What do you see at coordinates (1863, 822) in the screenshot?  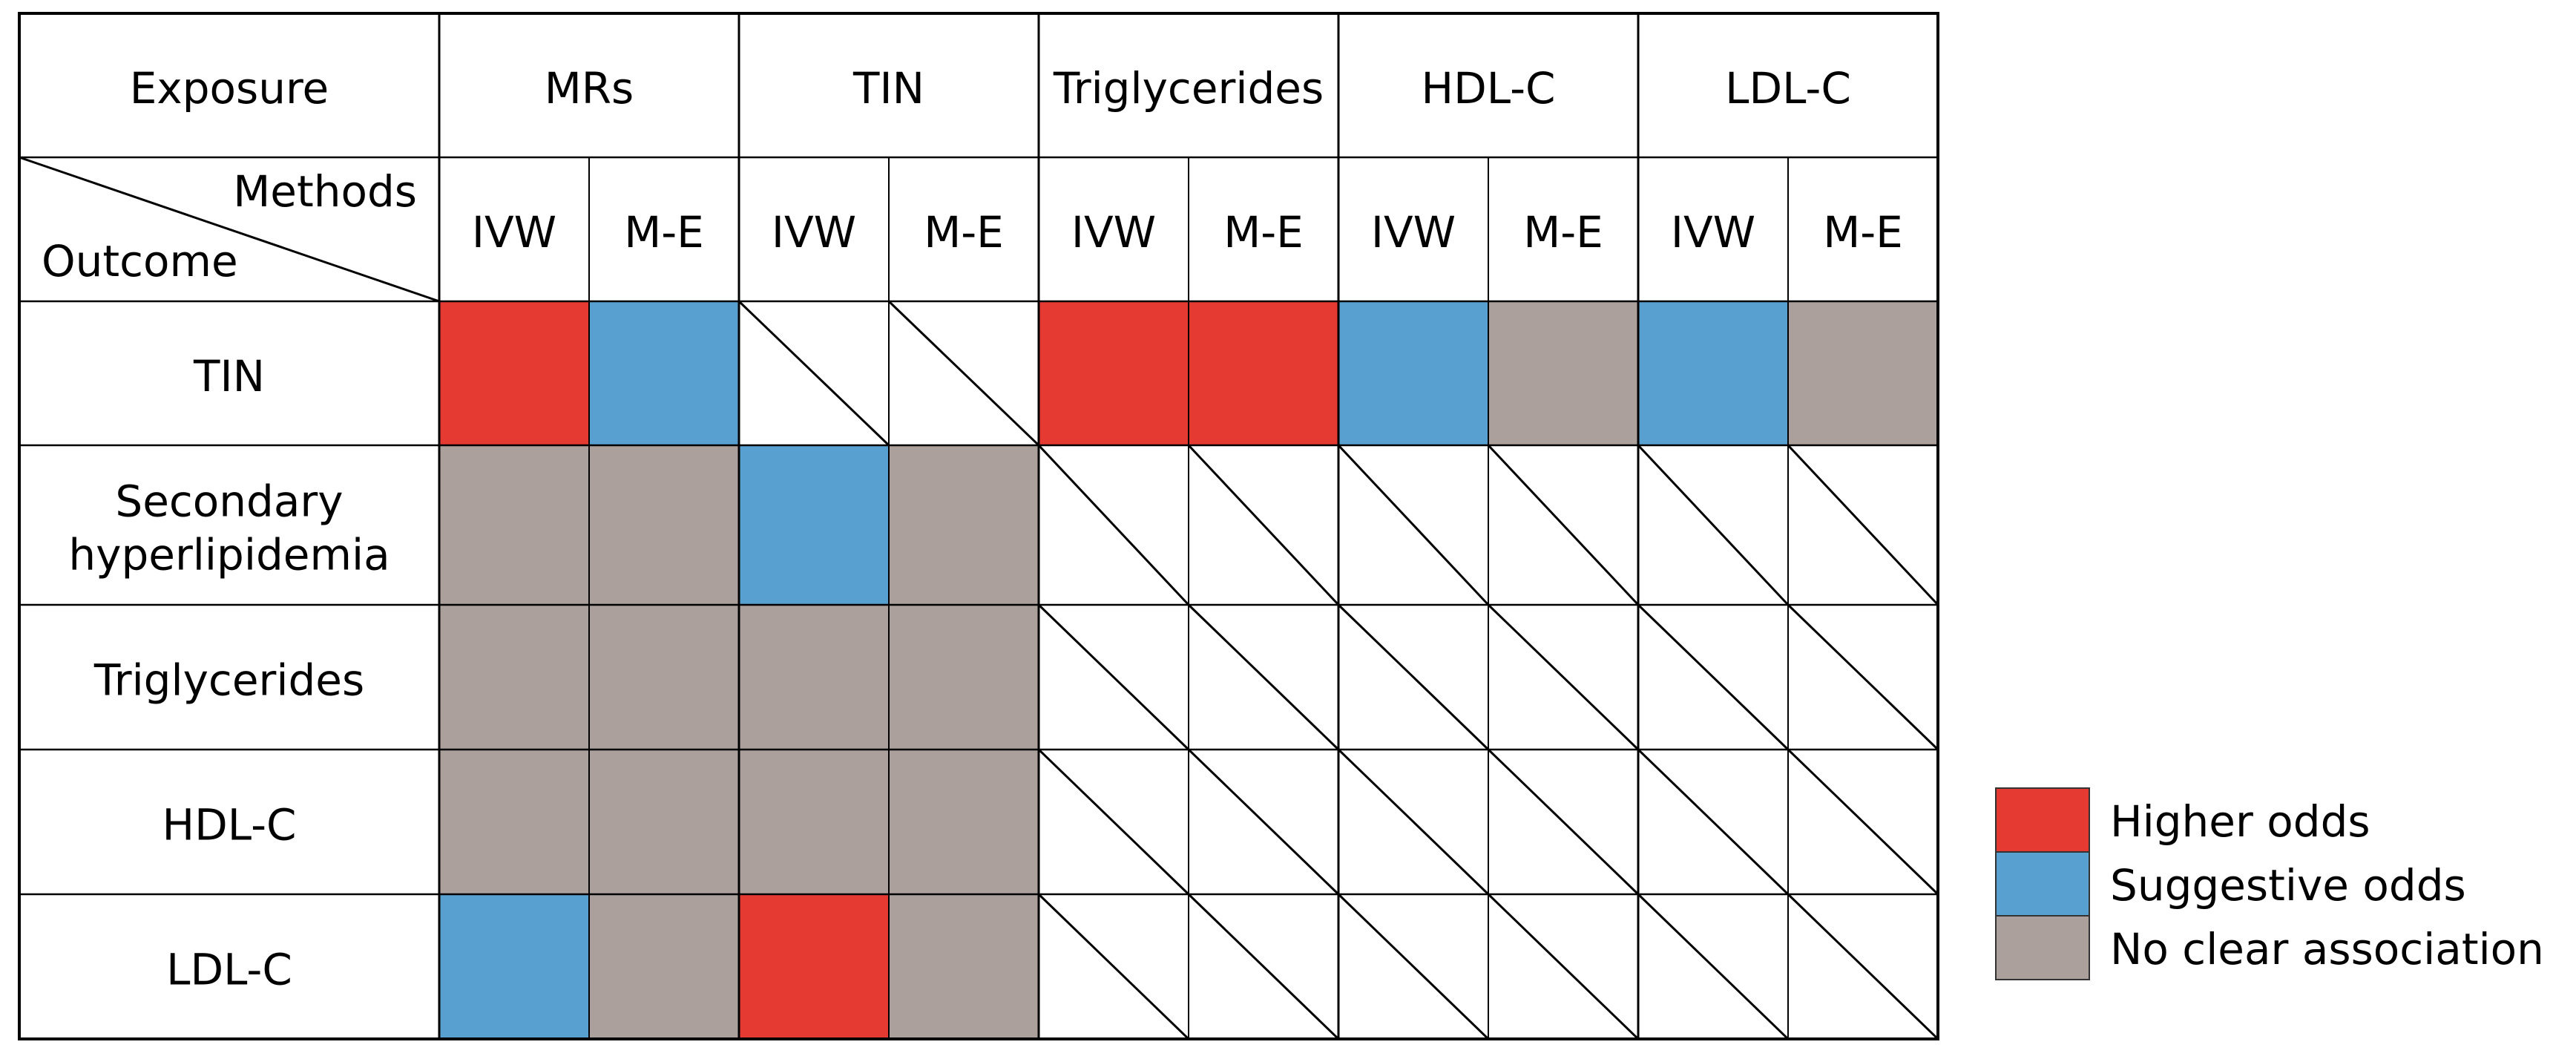 I see `cell-na-diagonal-r4-c10` at bounding box center [1863, 822].